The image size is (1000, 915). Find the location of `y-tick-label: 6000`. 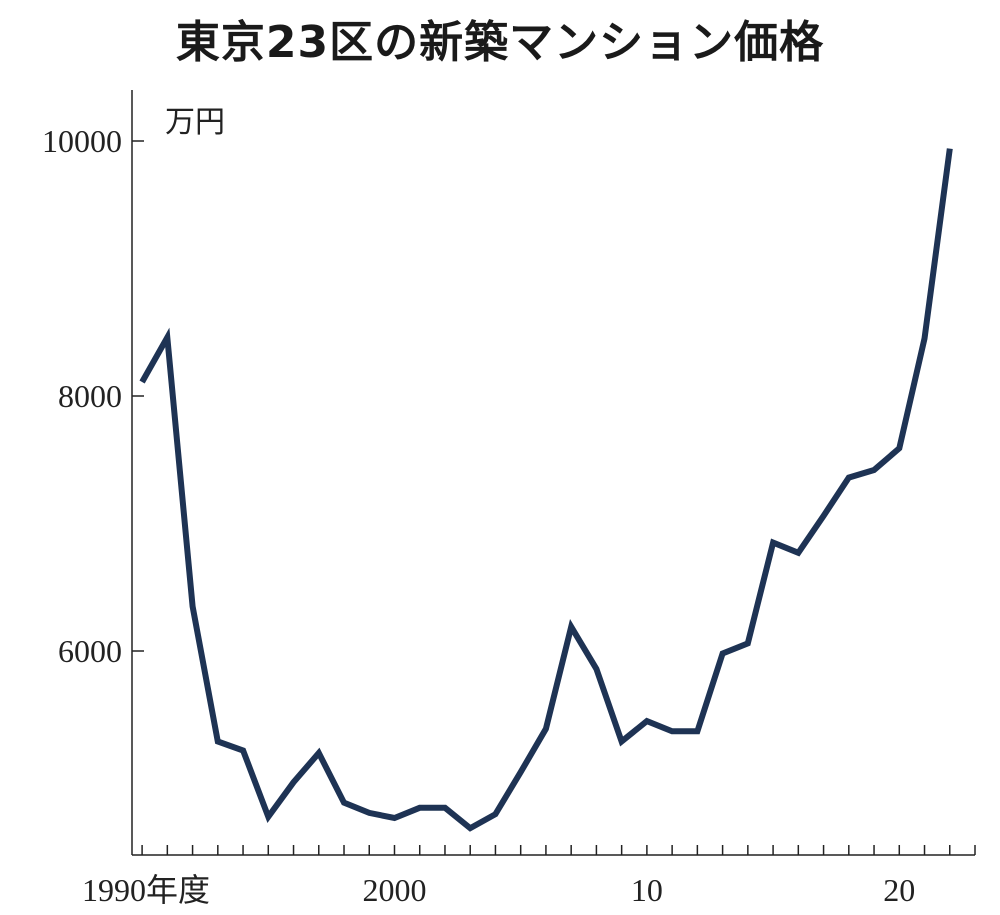

y-tick-label: 6000 is located at coordinates (90, 651).